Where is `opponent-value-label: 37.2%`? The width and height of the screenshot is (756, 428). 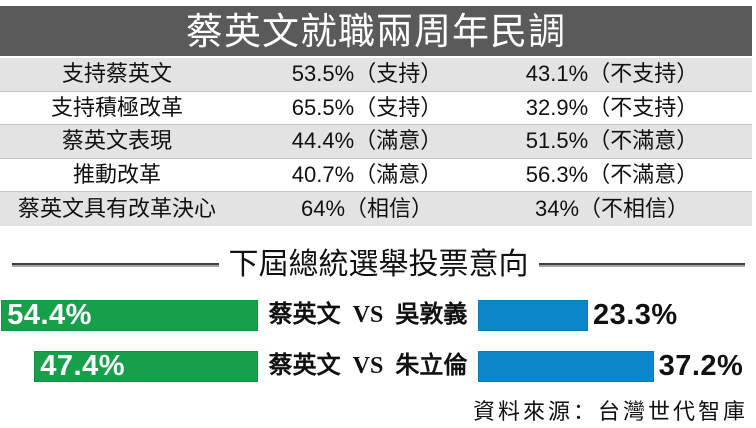 opponent-value-label: 37.2% is located at coordinates (701, 366).